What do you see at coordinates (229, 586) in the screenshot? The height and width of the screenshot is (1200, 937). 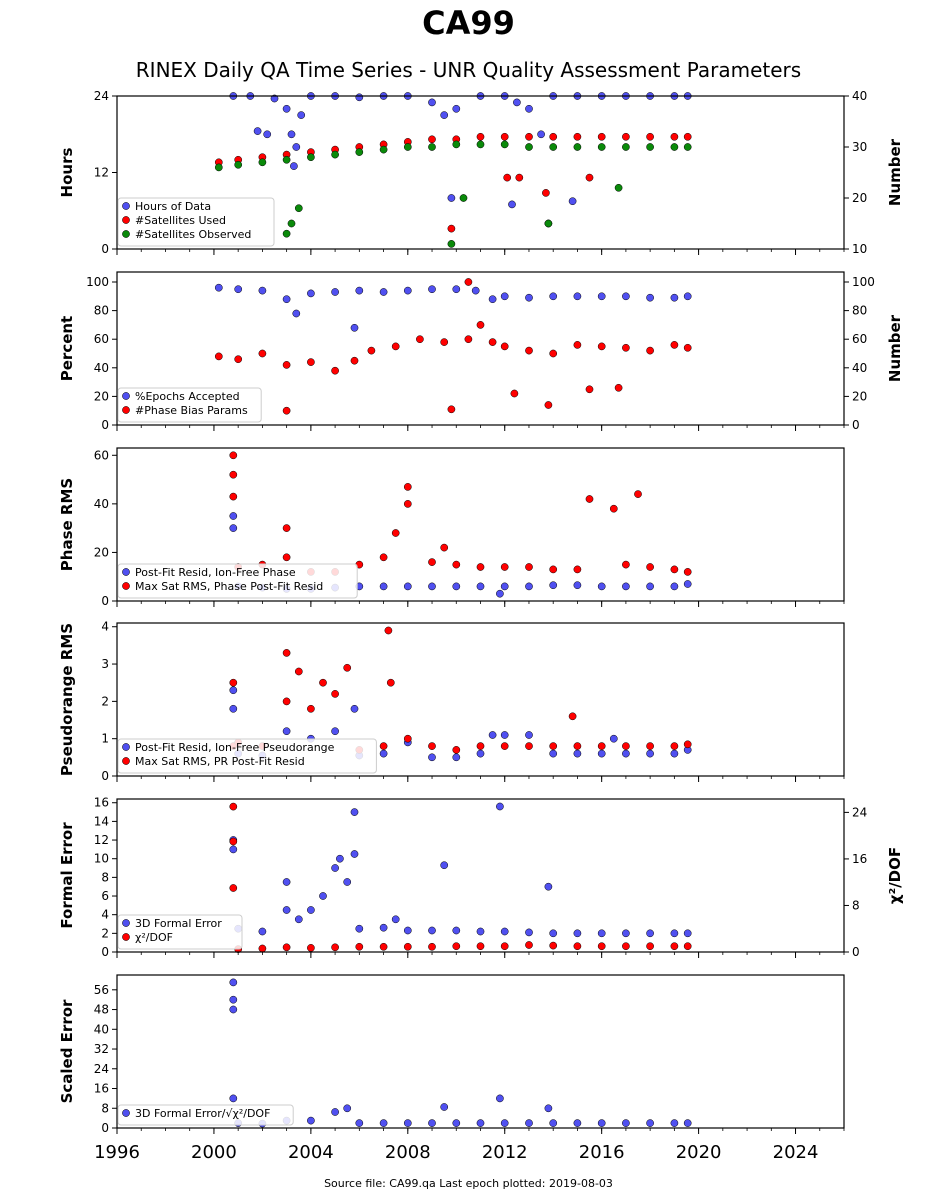 I see `legend-label: Max Sat RMS, Phase Post-Fit Resid` at bounding box center [229, 586].